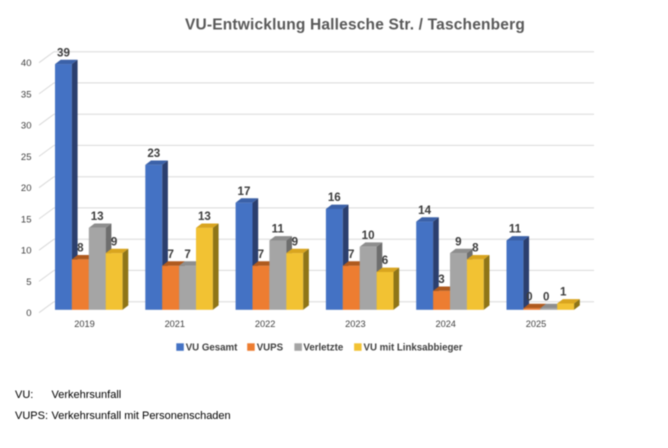  Describe the element at coordinates (26, 157) in the screenshot. I see `svg-text: 25` at that location.